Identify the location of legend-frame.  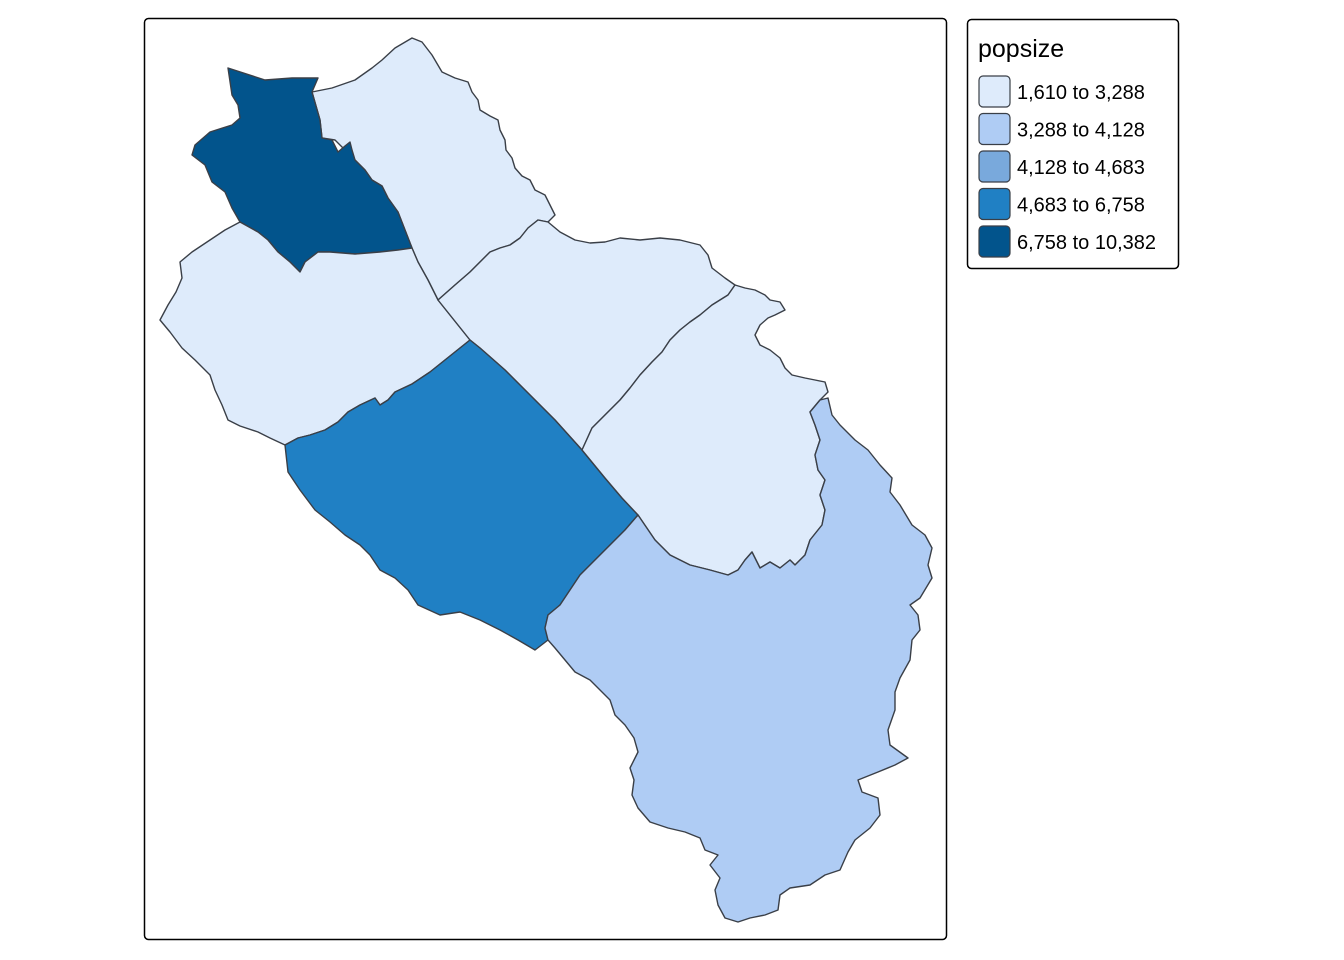
(1073, 144).